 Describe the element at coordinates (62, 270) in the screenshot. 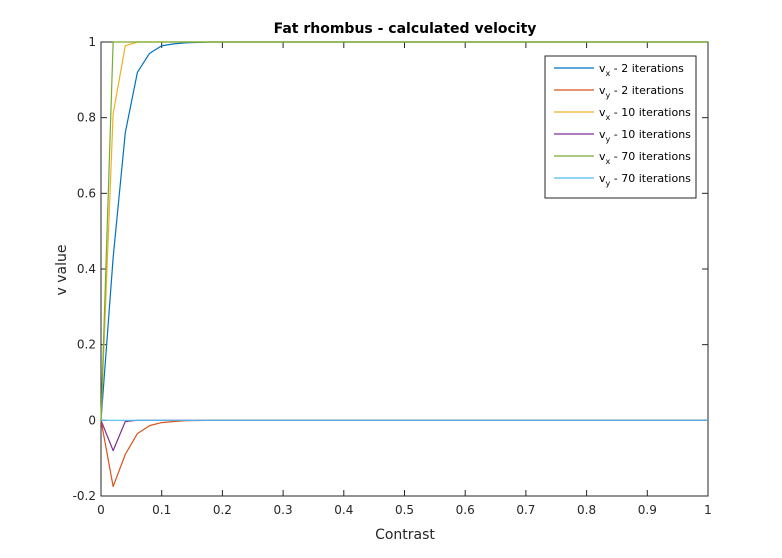

I see `y-axis-title: v value` at that location.